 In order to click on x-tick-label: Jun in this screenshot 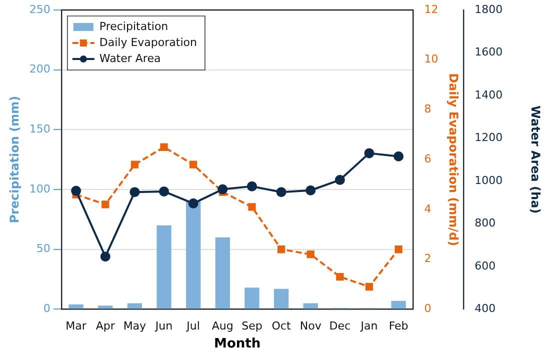, I will do `click(163, 326)`.